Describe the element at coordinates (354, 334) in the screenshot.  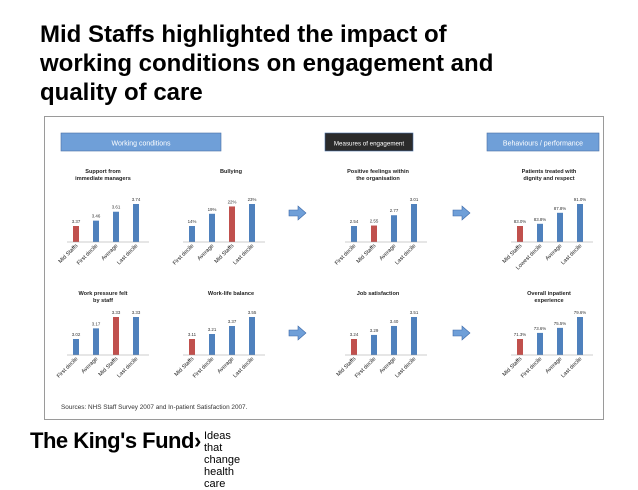
I see `data-label: 3.24` at that location.